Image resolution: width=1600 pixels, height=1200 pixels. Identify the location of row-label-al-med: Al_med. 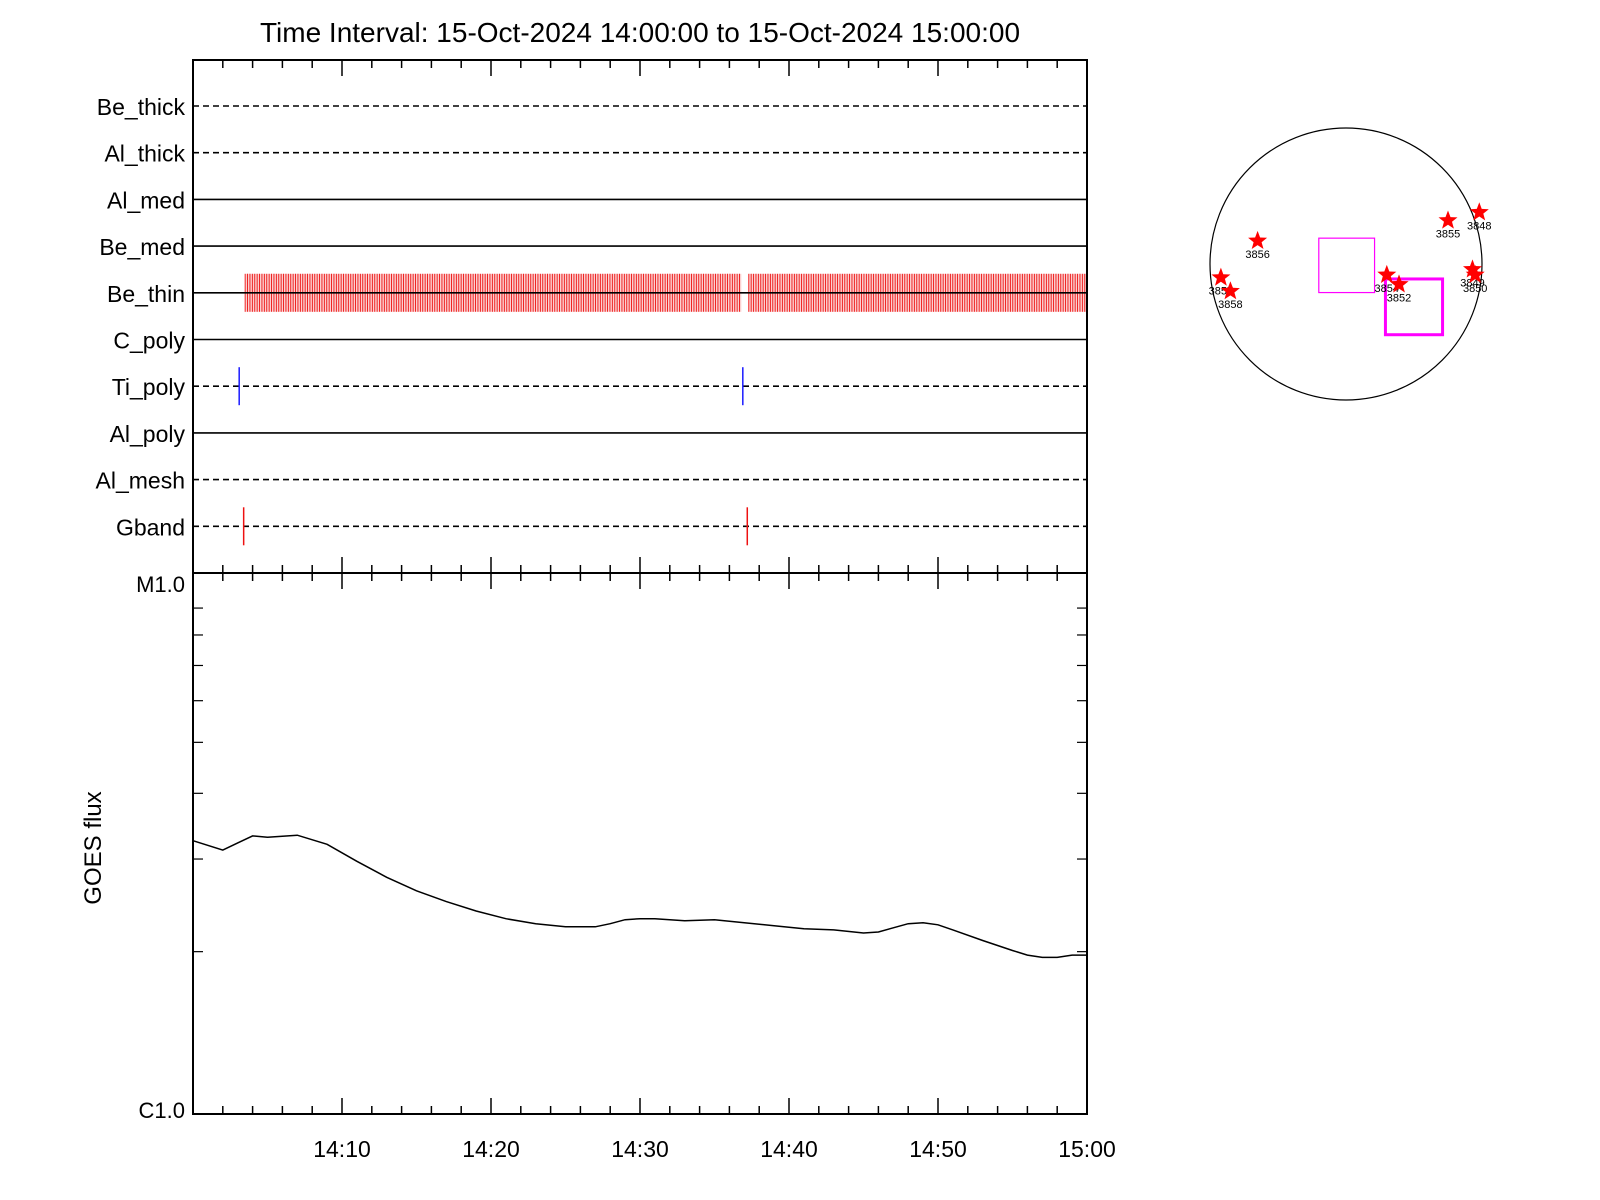
(146, 200).